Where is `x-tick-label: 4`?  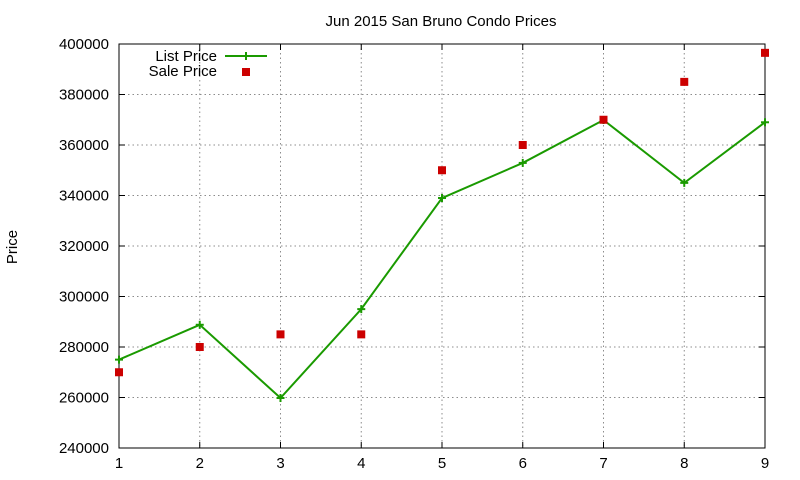 x-tick-label: 4 is located at coordinates (361, 463).